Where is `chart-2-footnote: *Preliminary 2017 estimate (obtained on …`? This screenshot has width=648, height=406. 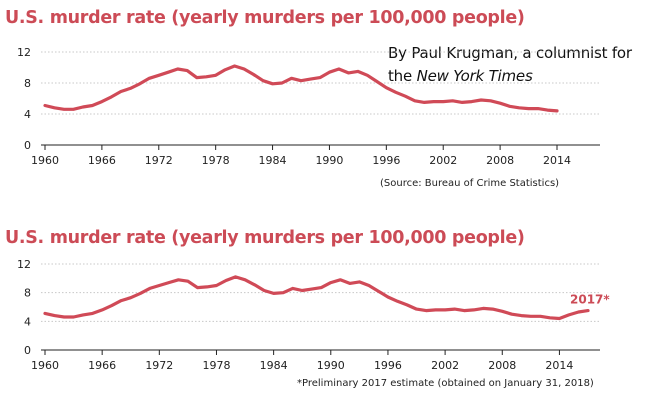 chart-2-footnote: *Preliminary 2017 estimate (obtained on … is located at coordinates (445, 383).